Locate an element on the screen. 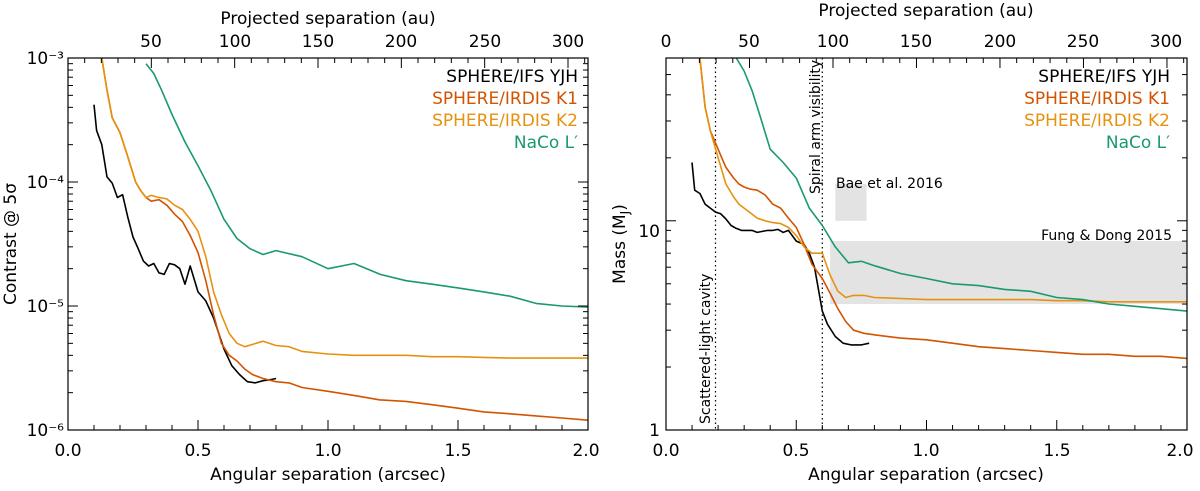 Image resolution: width=1200 pixels, height=491 pixels. contrast-top-xlabel: Projected separation (au) is located at coordinates (327, 19).